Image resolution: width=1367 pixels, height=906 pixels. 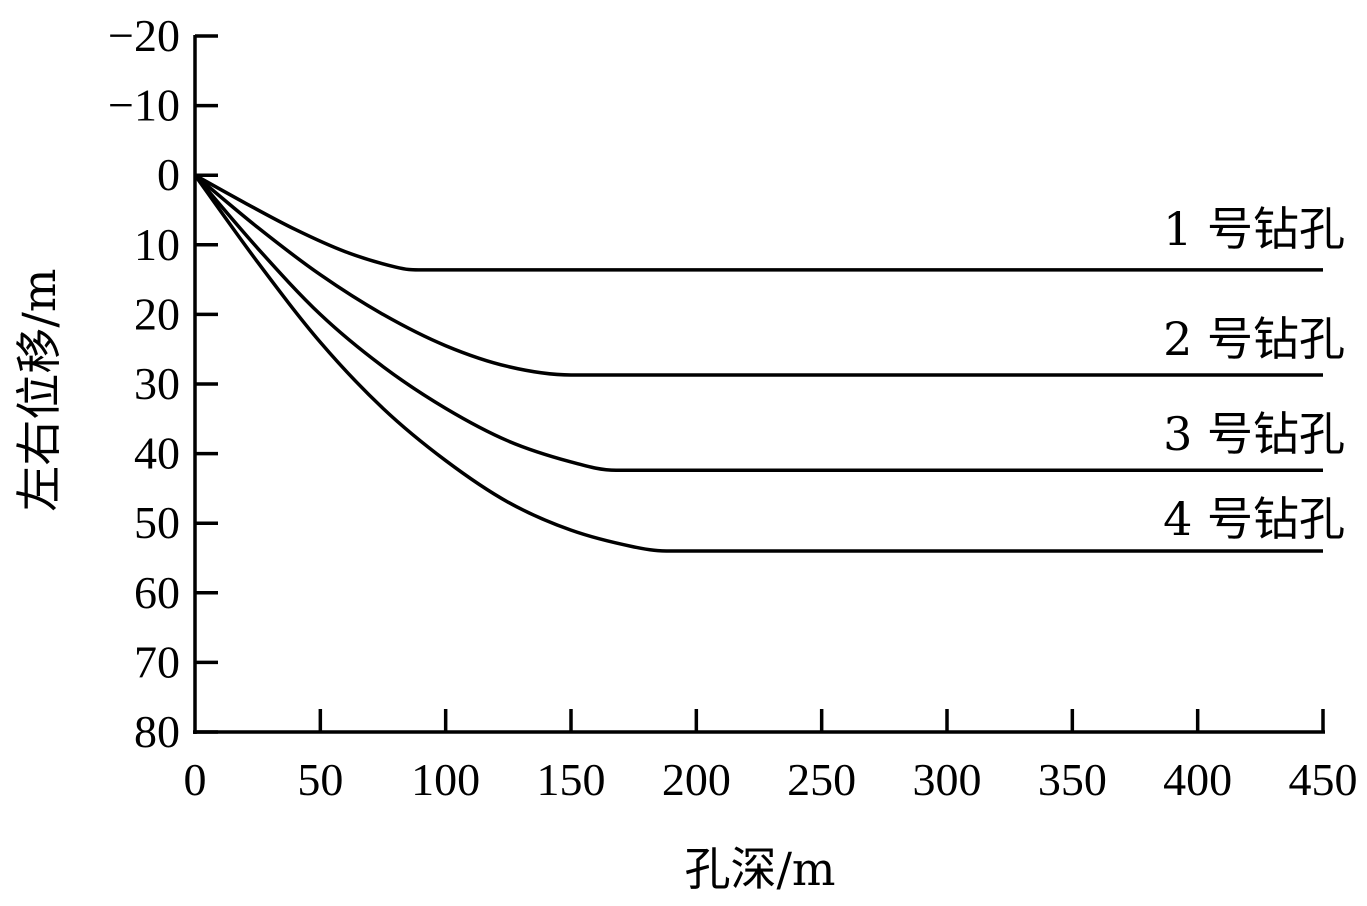 What do you see at coordinates (157, 731) in the screenshot?
I see `y-tick-label: 80` at bounding box center [157, 731].